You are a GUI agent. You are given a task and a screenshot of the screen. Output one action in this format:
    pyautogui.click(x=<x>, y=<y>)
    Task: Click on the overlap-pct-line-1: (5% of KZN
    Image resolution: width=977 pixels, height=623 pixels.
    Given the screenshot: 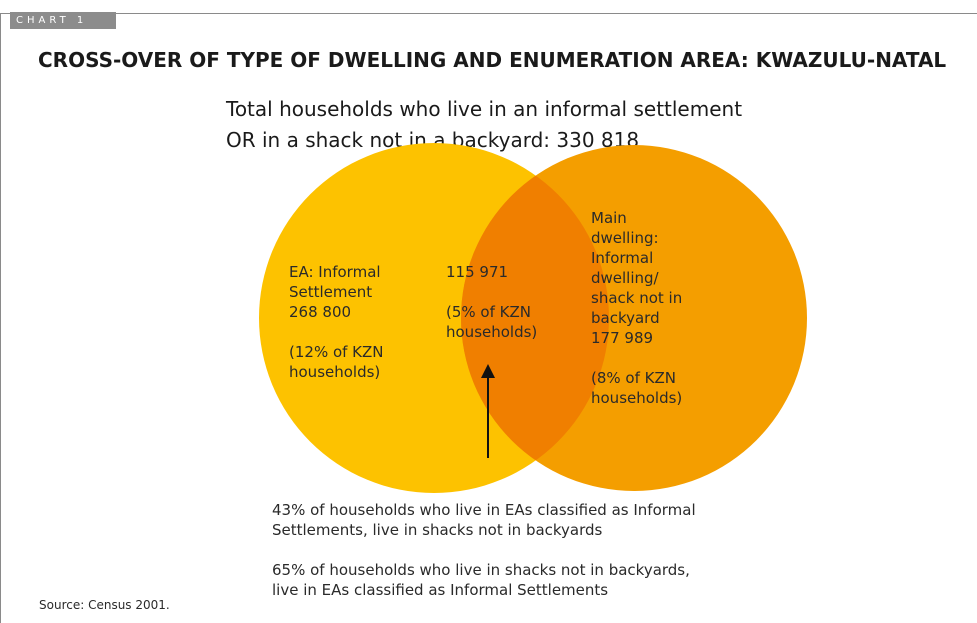 What is the action you would take?
    pyautogui.click(x=488, y=312)
    